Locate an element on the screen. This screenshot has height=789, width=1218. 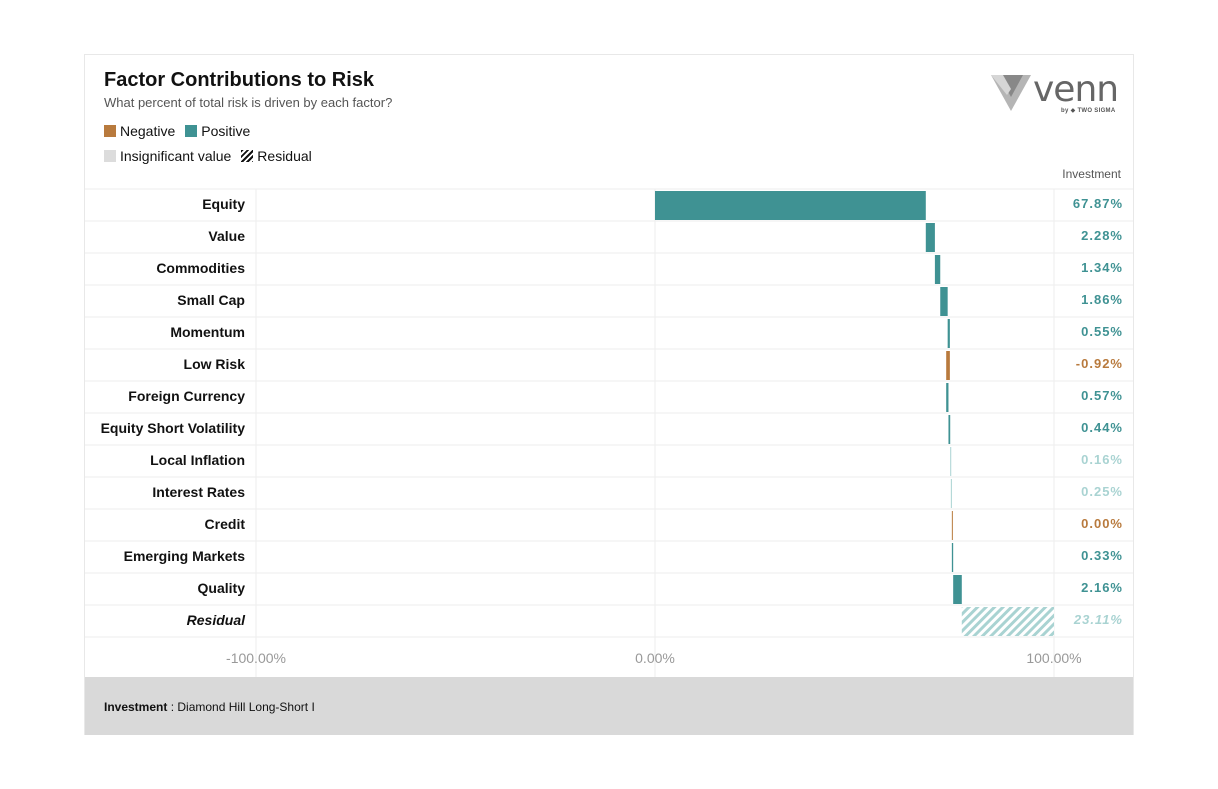
category-label: Value is located at coordinates (226, 236).